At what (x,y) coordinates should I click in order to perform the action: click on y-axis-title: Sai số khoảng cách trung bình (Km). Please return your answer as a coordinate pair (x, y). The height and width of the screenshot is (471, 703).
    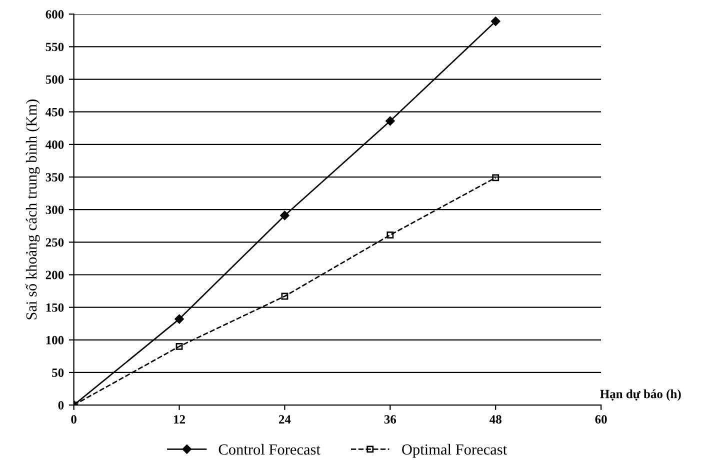
    Looking at the image, I should click on (32, 210).